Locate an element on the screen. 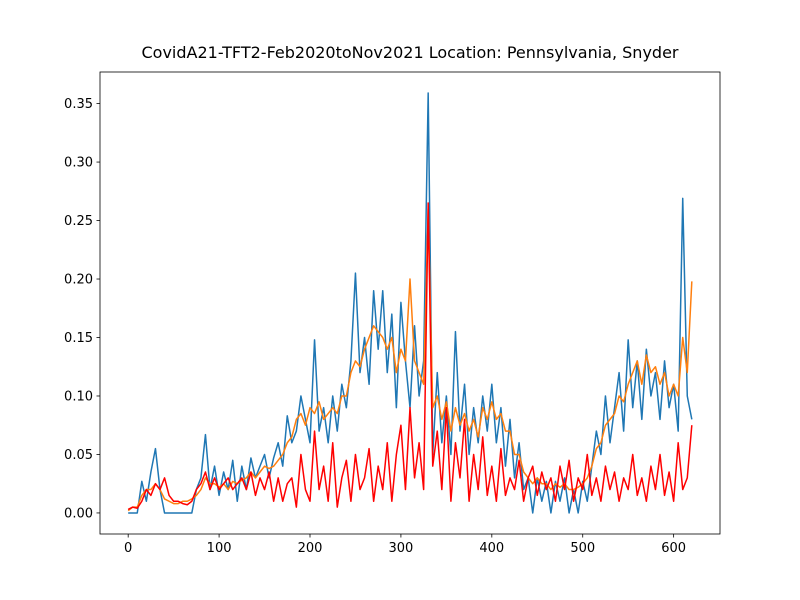 The width and height of the screenshot is (800, 600). y-tick-label: 0.20 is located at coordinates (78, 280).